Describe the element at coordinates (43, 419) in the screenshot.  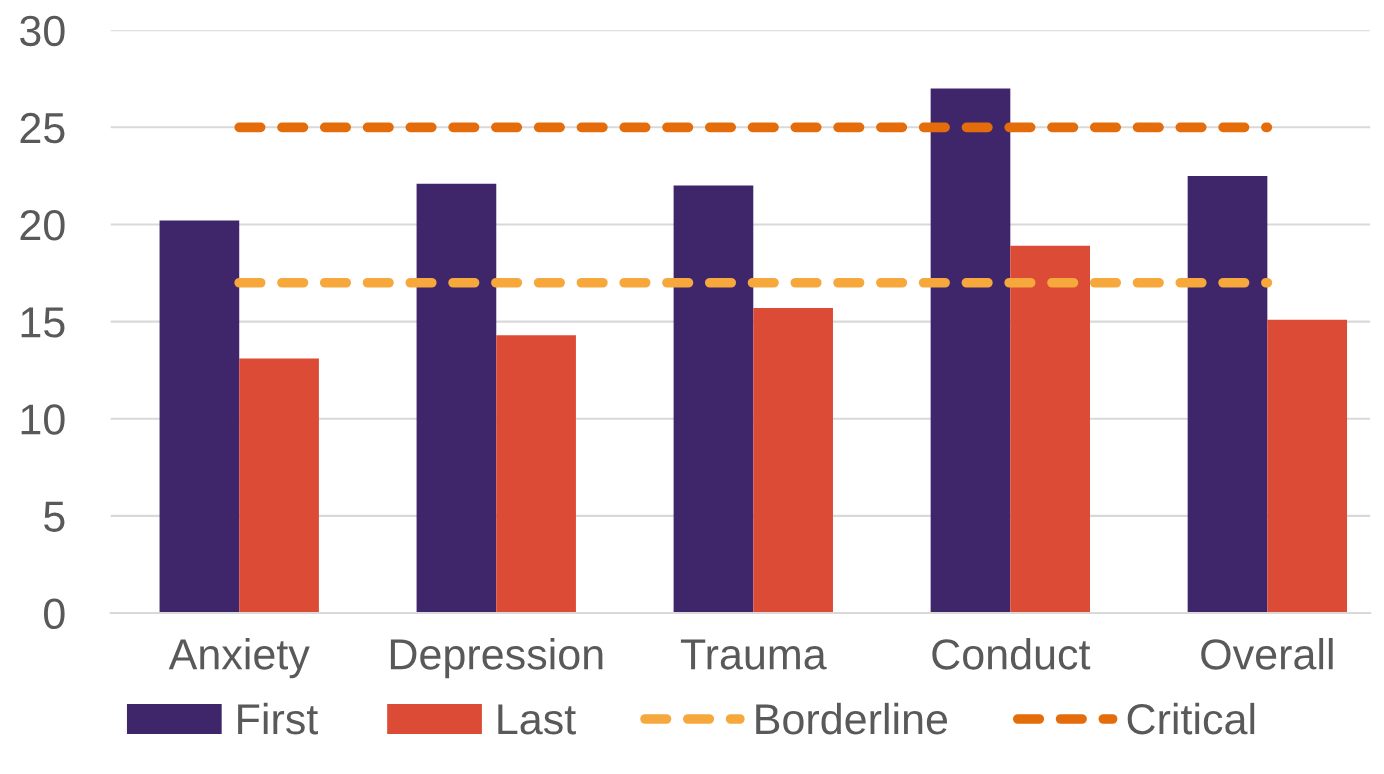
I see `y-tick-label: 10` at that location.